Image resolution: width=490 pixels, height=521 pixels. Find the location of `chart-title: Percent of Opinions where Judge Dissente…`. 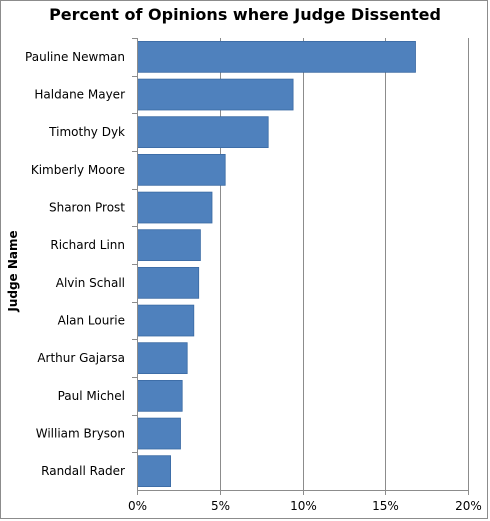

chart-title: Percent of Opinions where Judge Dissente… is located at coordinates (245, 14).